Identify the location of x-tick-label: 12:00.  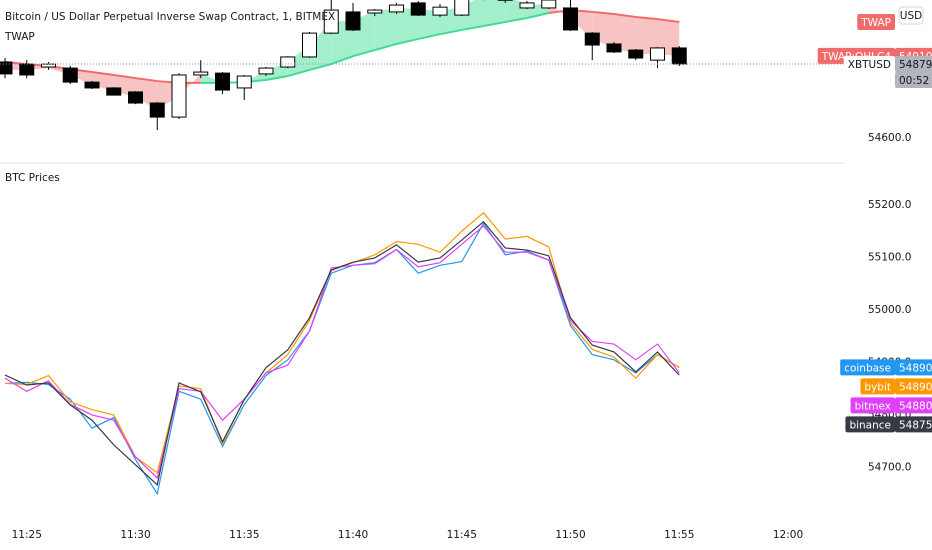
(788, 535).